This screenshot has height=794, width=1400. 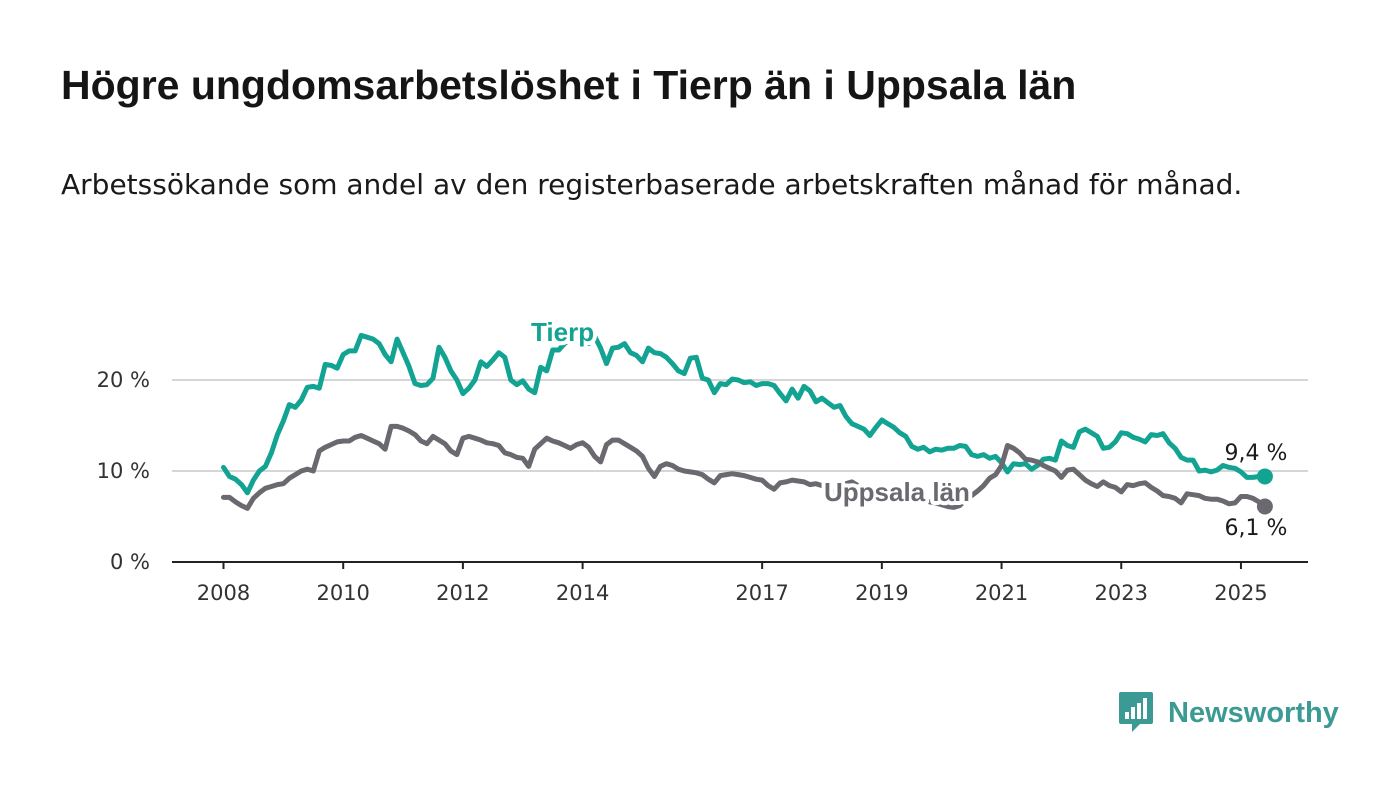 What do you see at coordinates (1136, 712) in the screenshot?
I see `newsworthy-logo-icon` at bounding box center [1136, 712].